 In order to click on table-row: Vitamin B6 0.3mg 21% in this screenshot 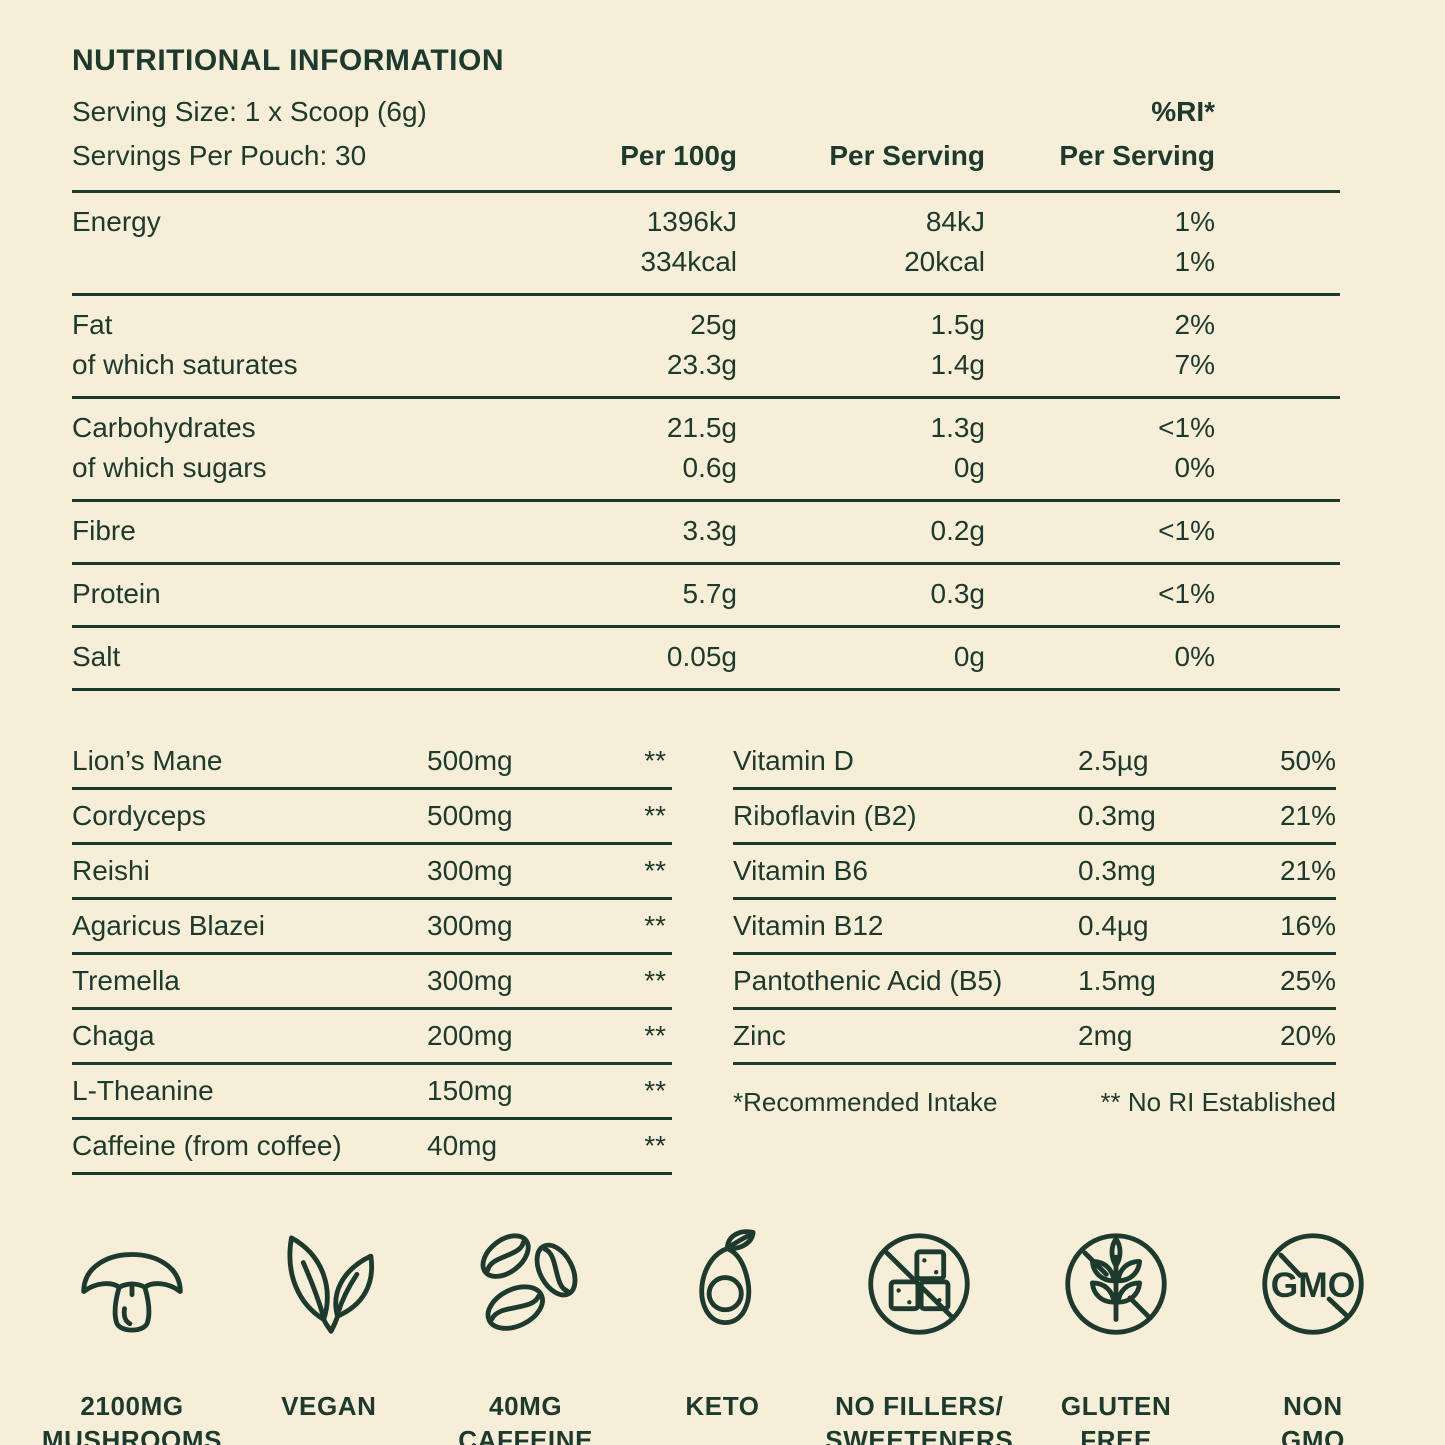, I will do `click(1034, 872)`.